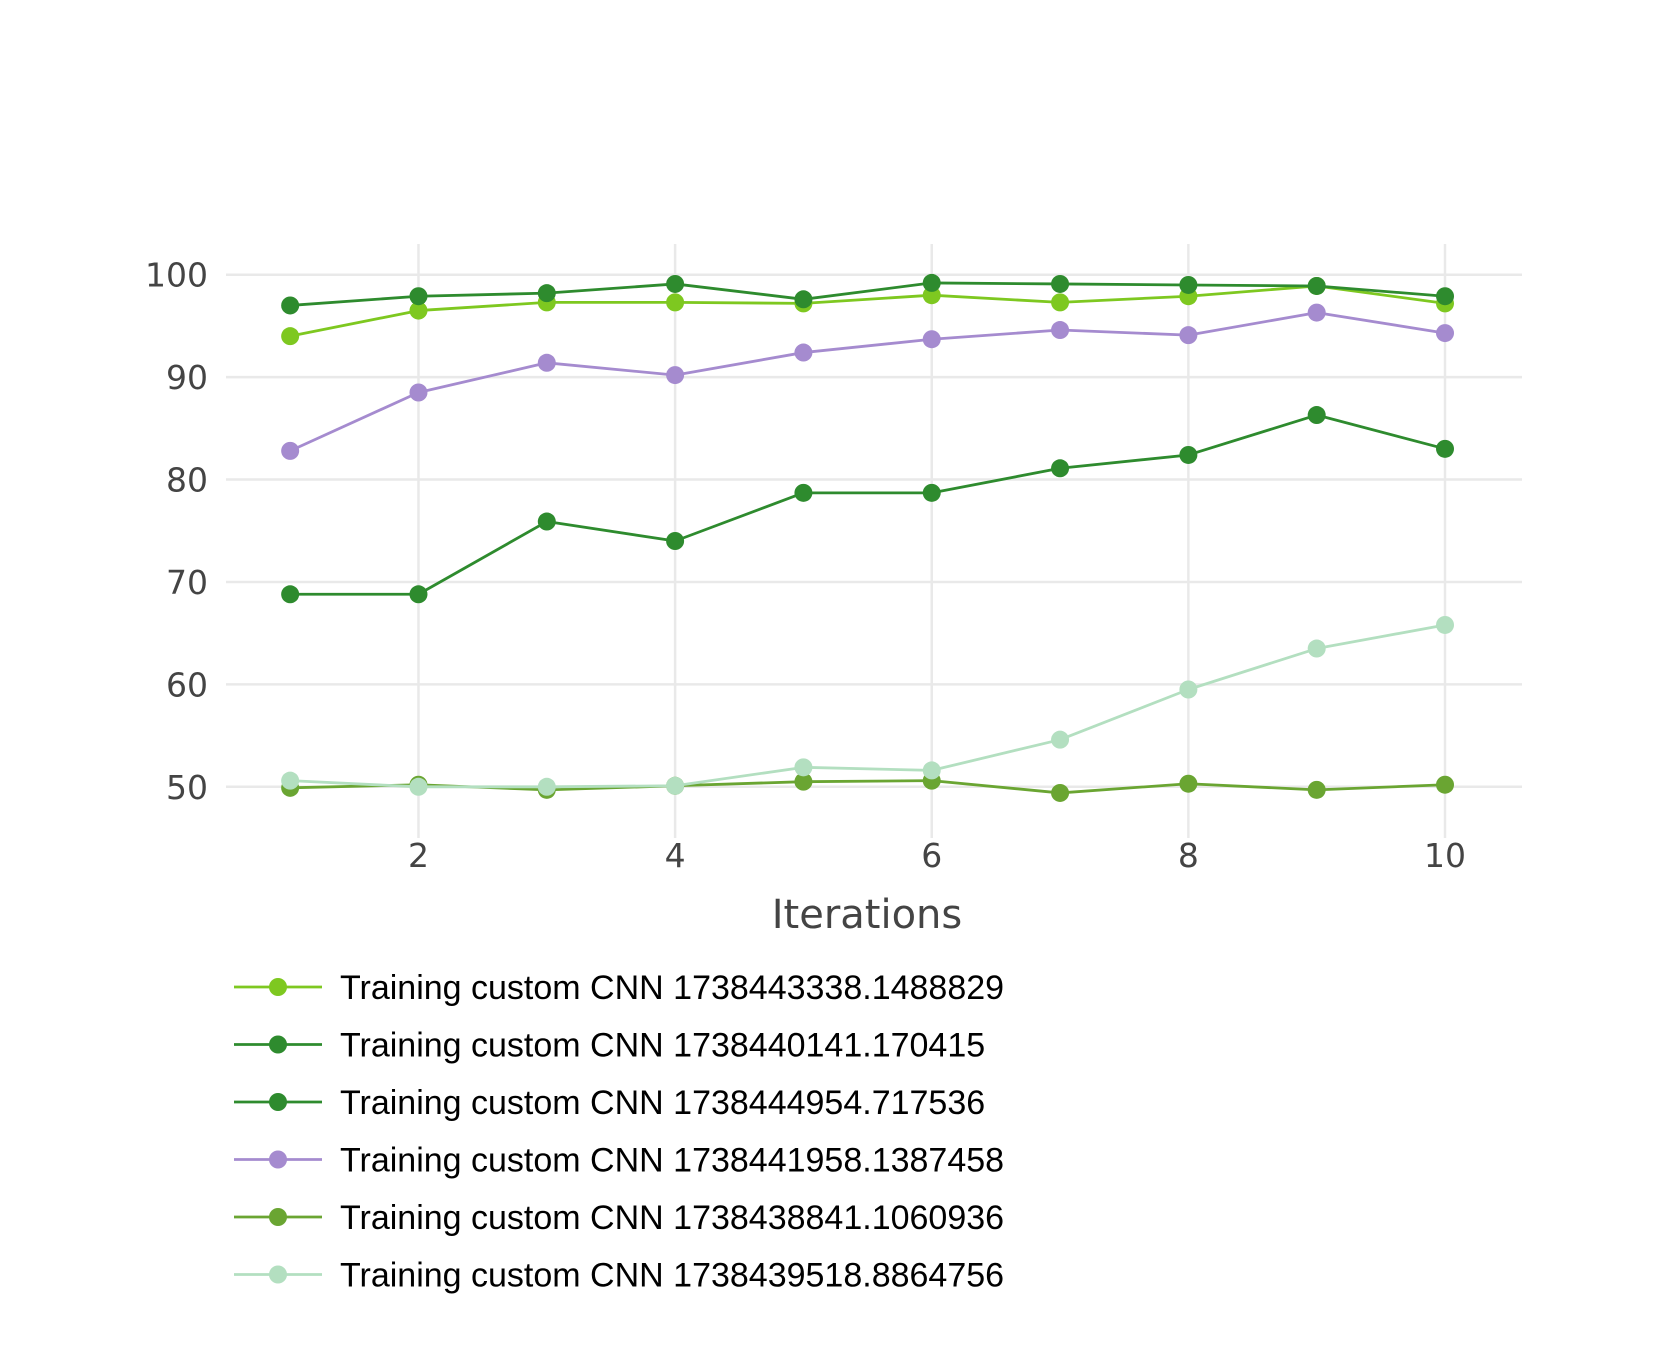  I want to click on y-tick-label: 100, so click(176, 275).